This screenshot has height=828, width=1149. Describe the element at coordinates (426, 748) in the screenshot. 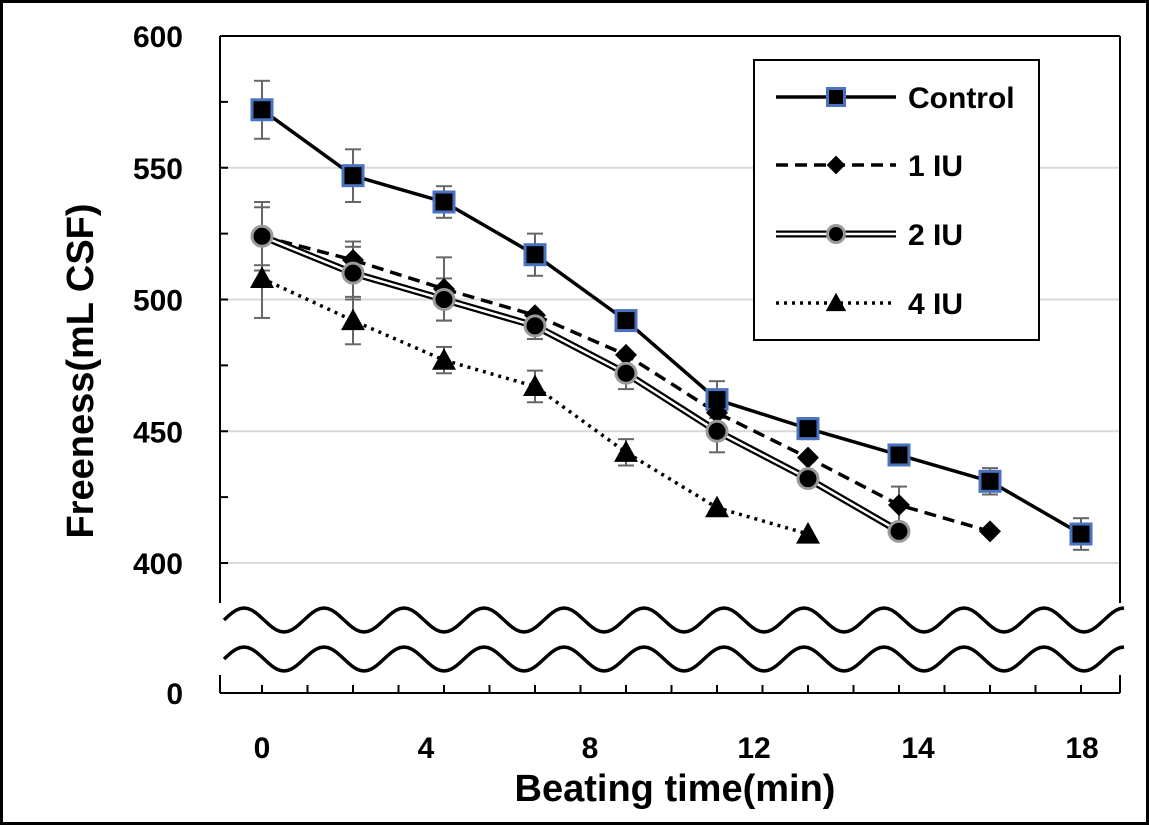

I see `x-tick-label: 4` at that location.